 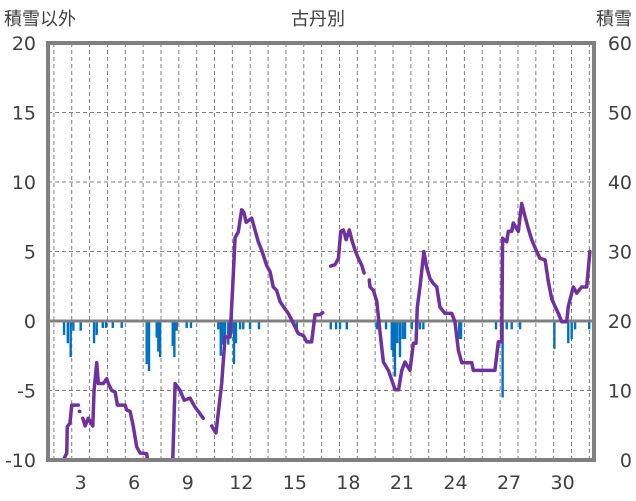 I want to click on left-tick-label: -10, so click(x=20, y=461).